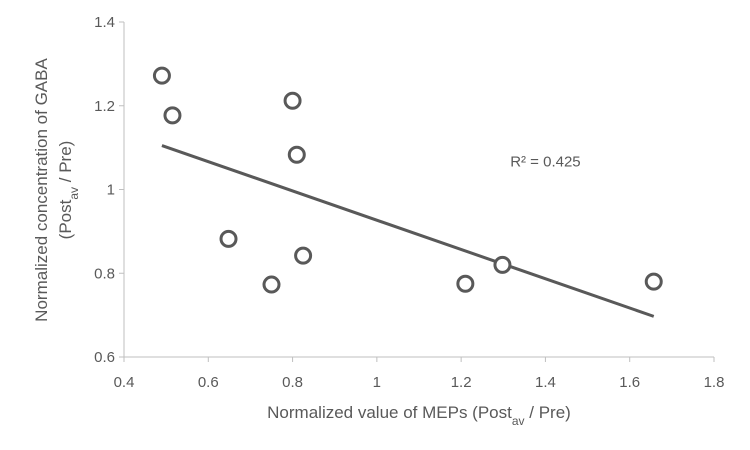 Image resolution: width=750 pixels, height=450 pixels. What do you see at coordinates (518, 421) in the screenshot?
I see `x-axis-title-subscript: av` at bounding box center [518, 421].